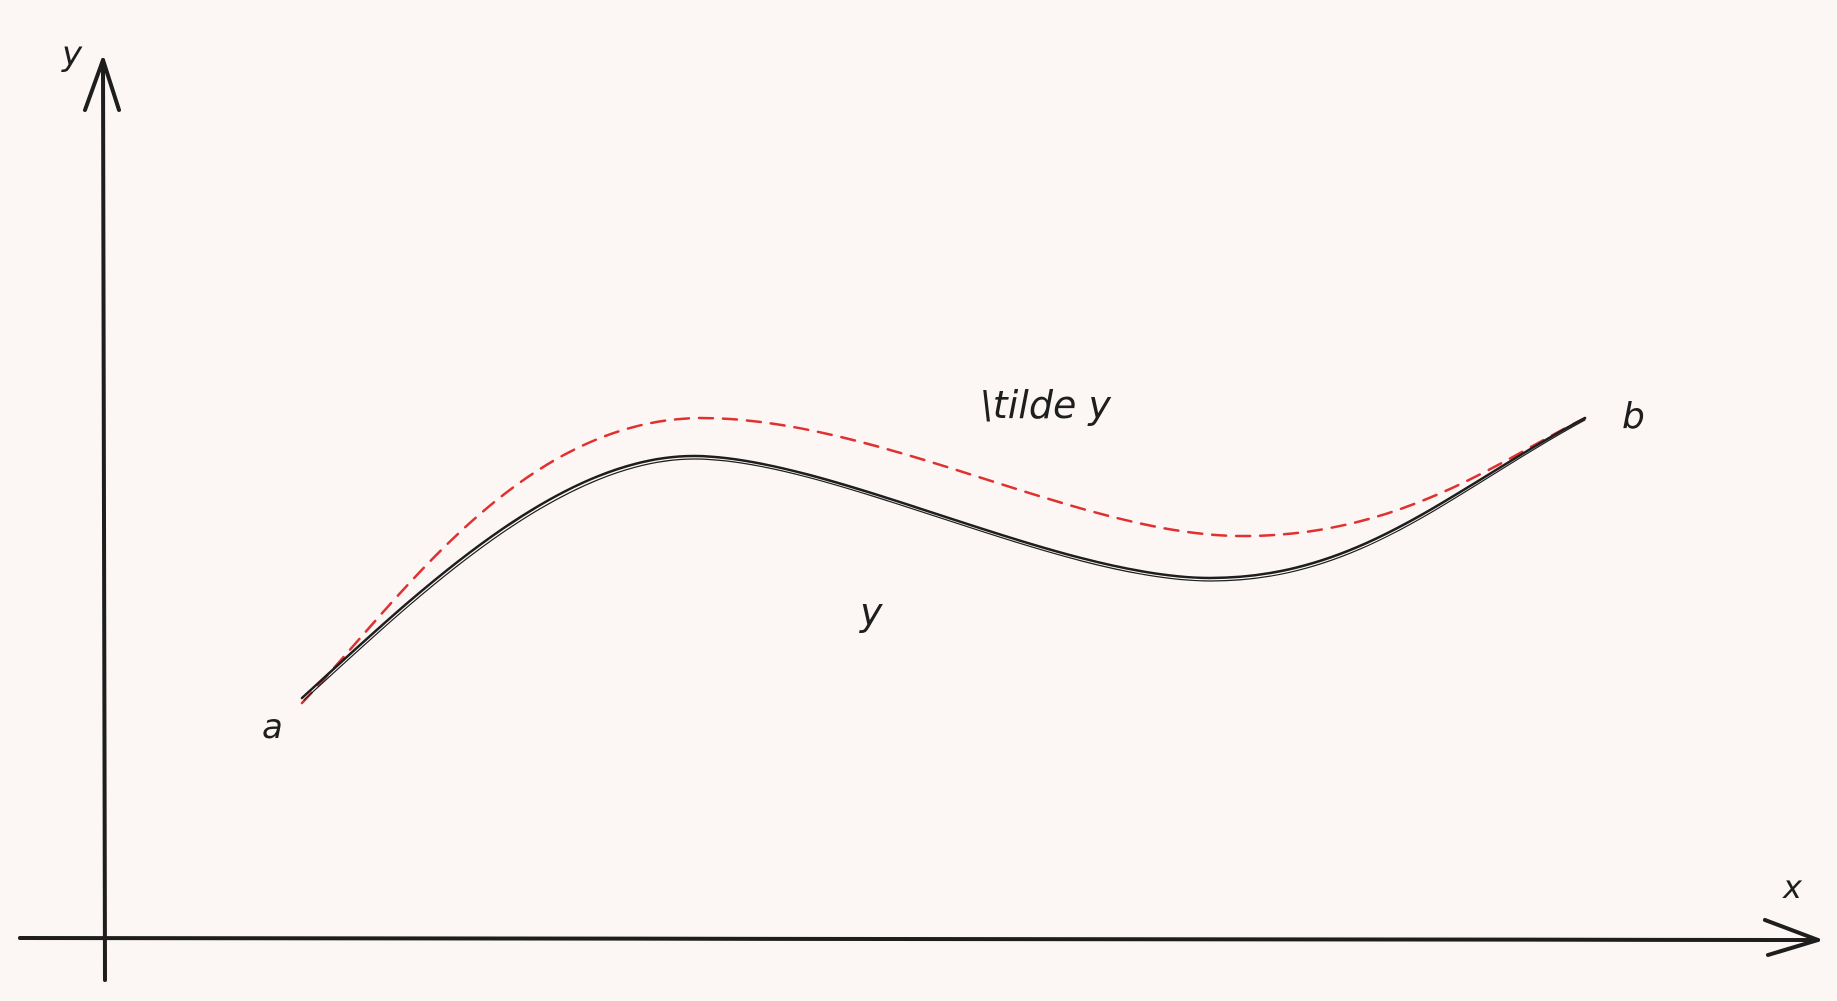 This screenshot has width=1837, height=1001. Describe the element at coordinates (272, 727) in the screenshot. I see `start-point-label: a` at that location.